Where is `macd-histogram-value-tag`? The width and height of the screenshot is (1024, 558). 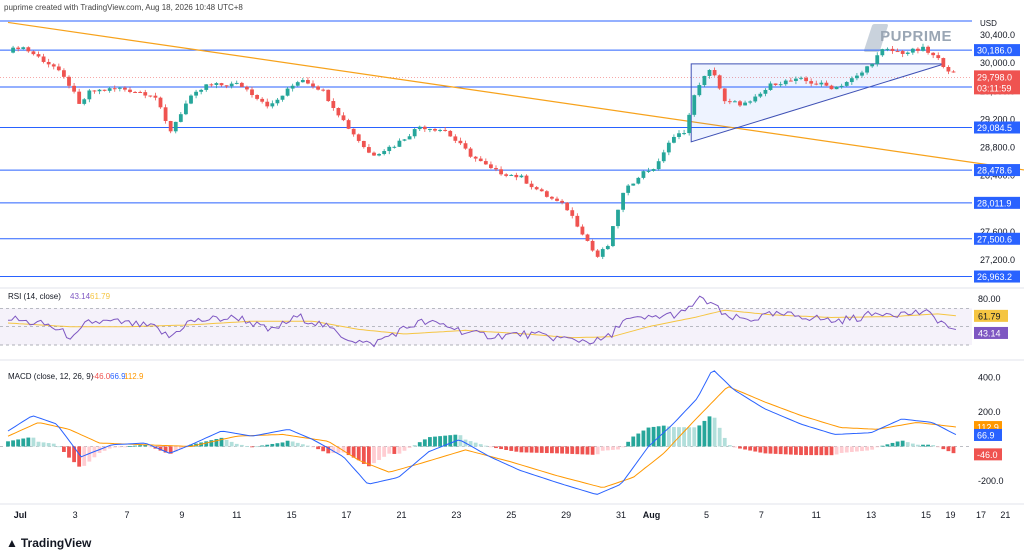 macd-histogram-value-tag is located at coordinates (988, 454).